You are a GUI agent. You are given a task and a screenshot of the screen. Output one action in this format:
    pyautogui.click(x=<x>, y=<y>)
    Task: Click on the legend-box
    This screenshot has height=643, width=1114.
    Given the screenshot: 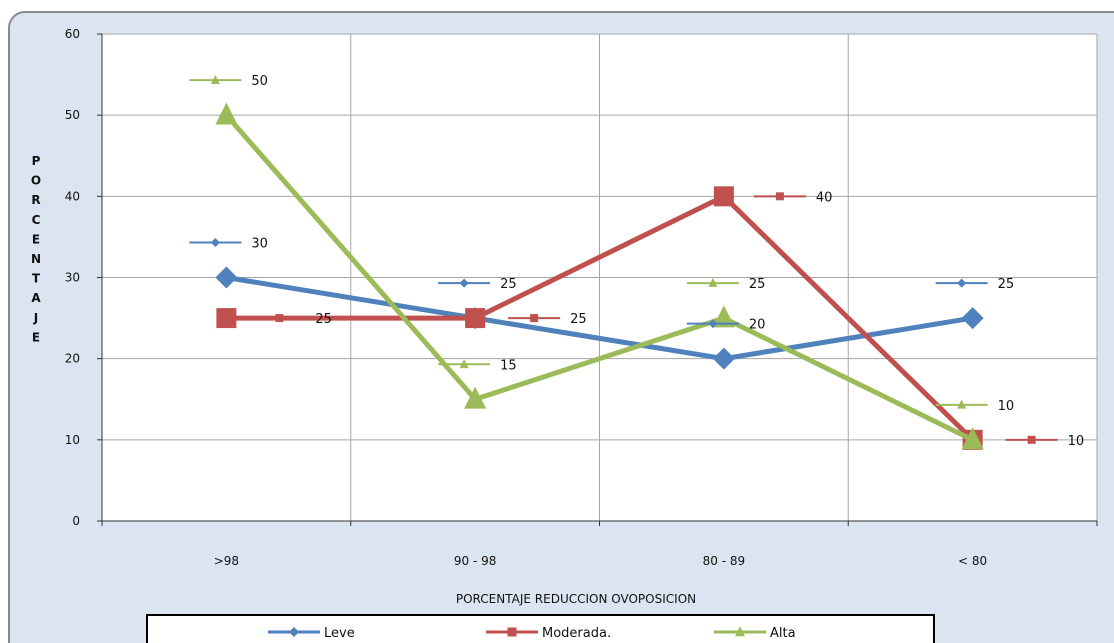 What is the action you would take?
    pyautogui.click(x=540, y=628)
    